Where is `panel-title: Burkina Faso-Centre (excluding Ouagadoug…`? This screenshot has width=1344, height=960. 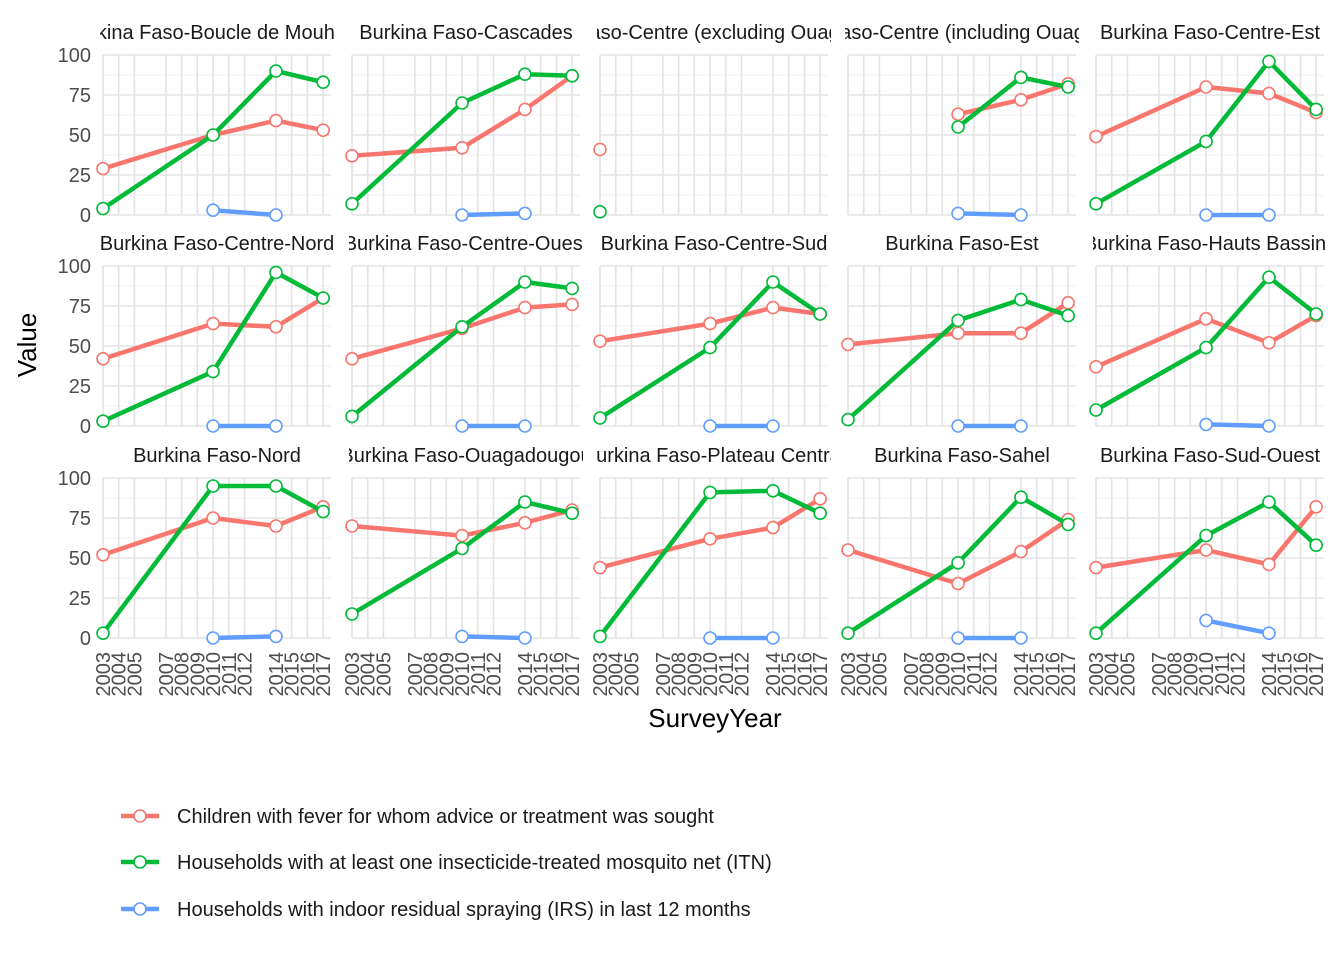 panel-title: Burkina Faso-Centre (excluding Ouagadoug… is located at coordinates (714, 33).